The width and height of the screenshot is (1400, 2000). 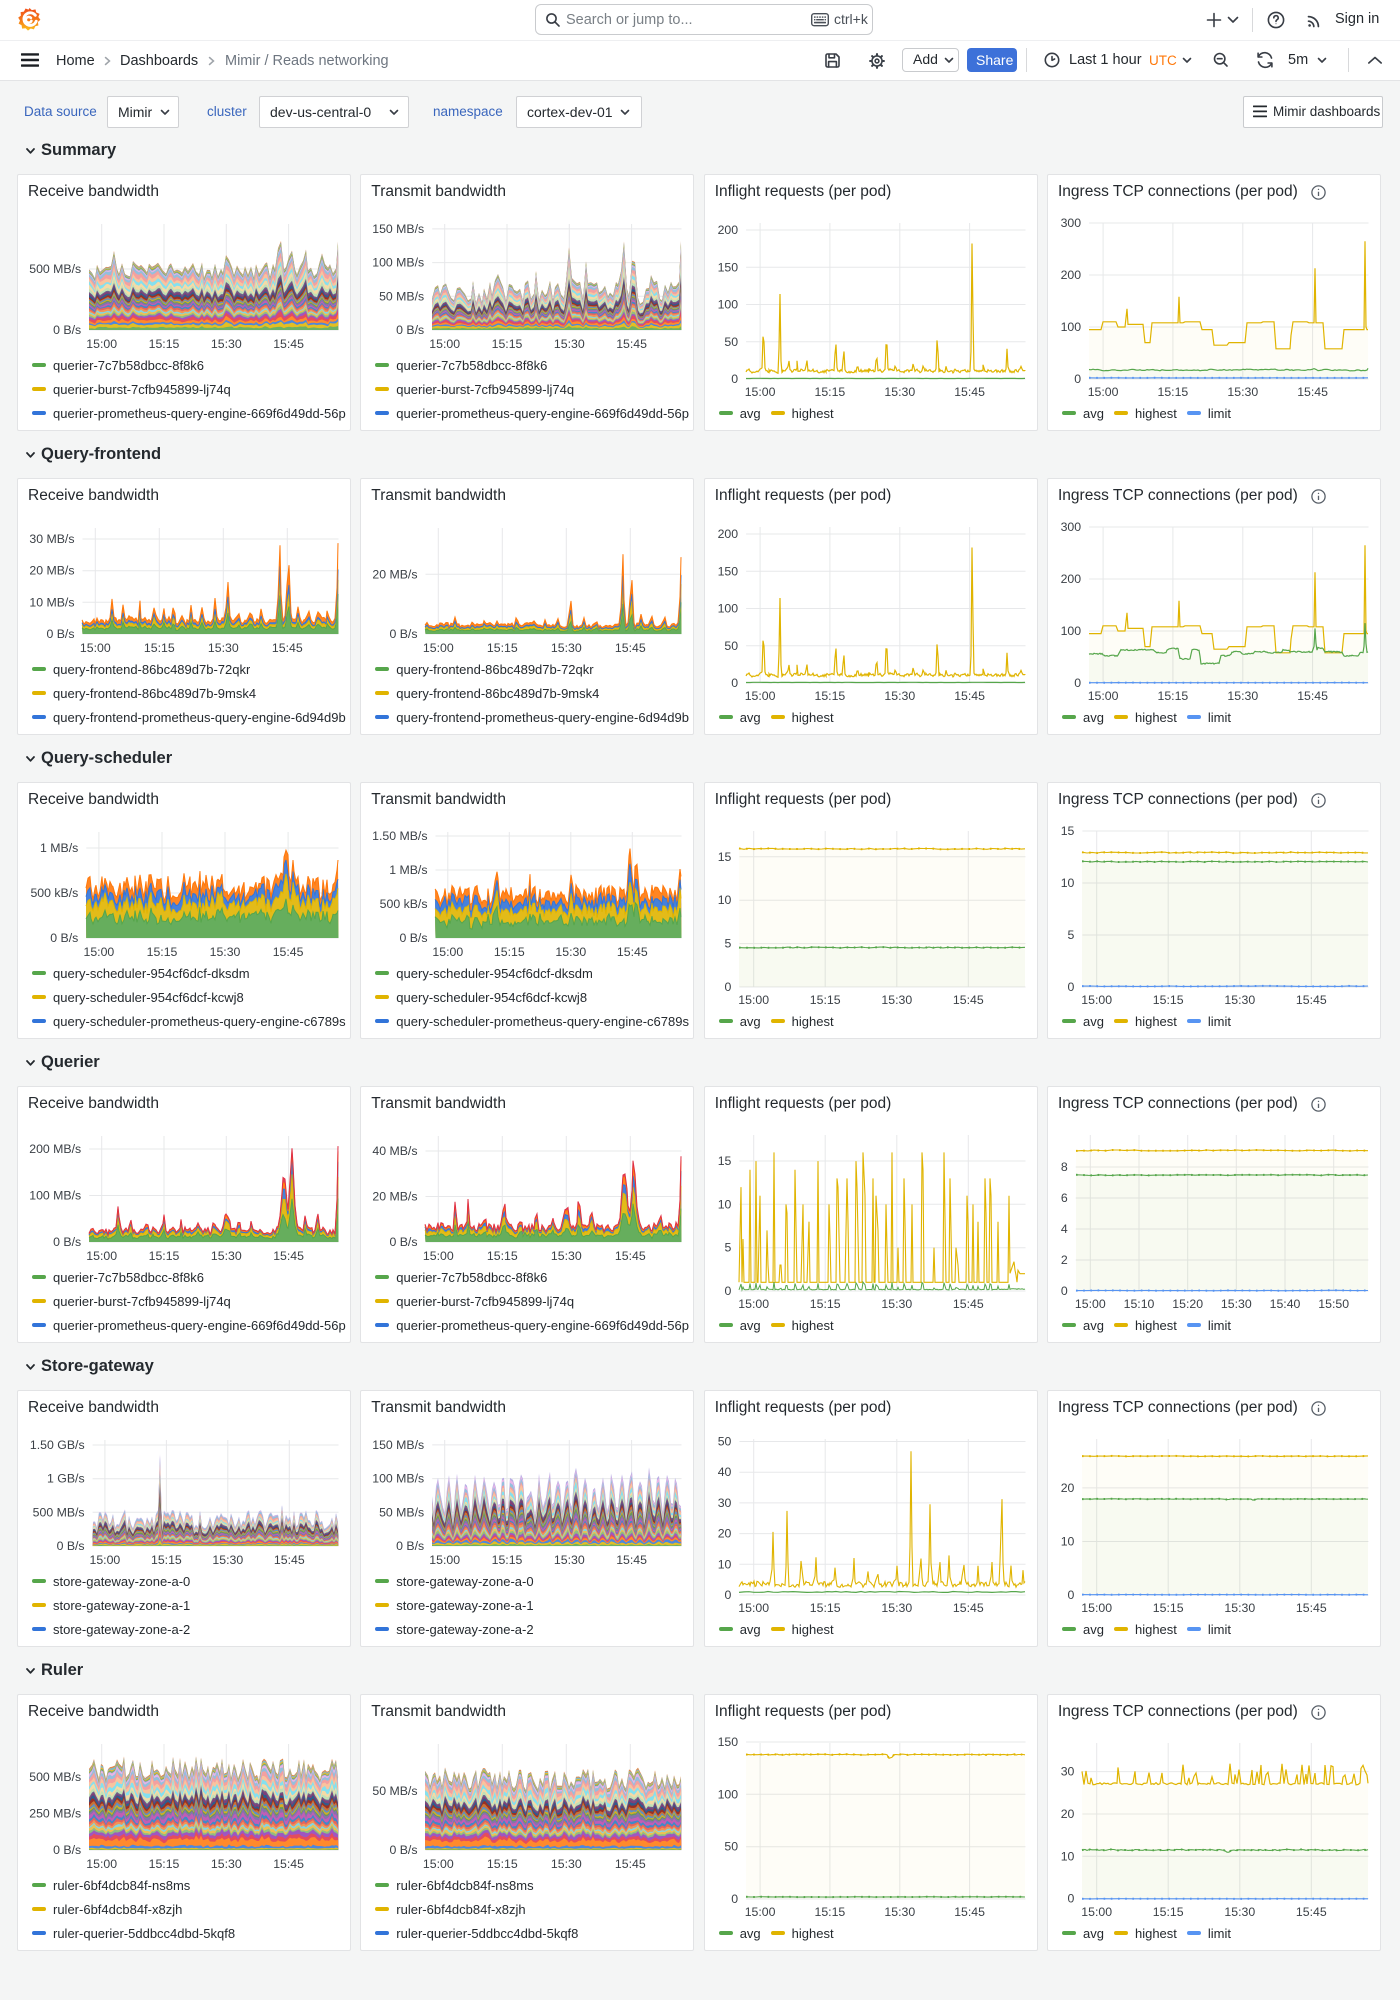 I want to click on svg-text: 4, so click(x=1064, y=1229).